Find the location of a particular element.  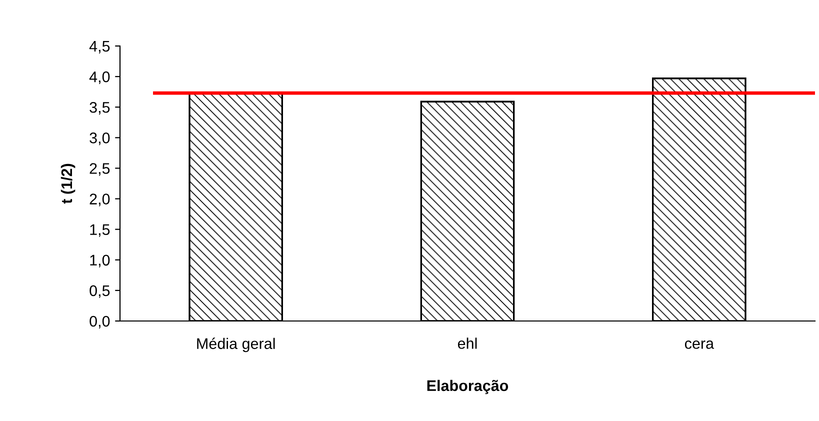

y-axis-title: t (1/2) is located at coordinates (68, 184).